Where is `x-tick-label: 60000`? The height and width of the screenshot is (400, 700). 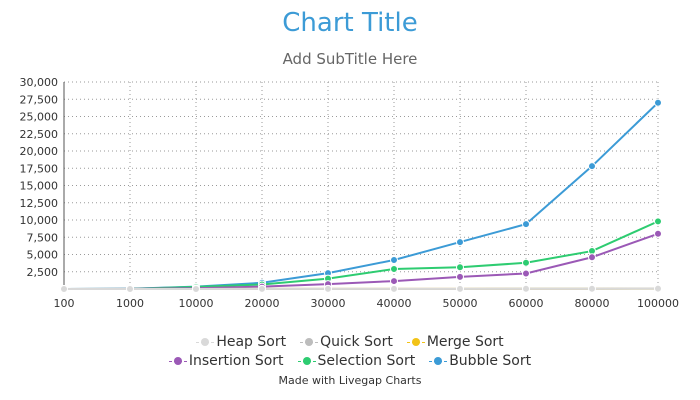
x-tick-label: 60000 is located at coordinates (526, 303).